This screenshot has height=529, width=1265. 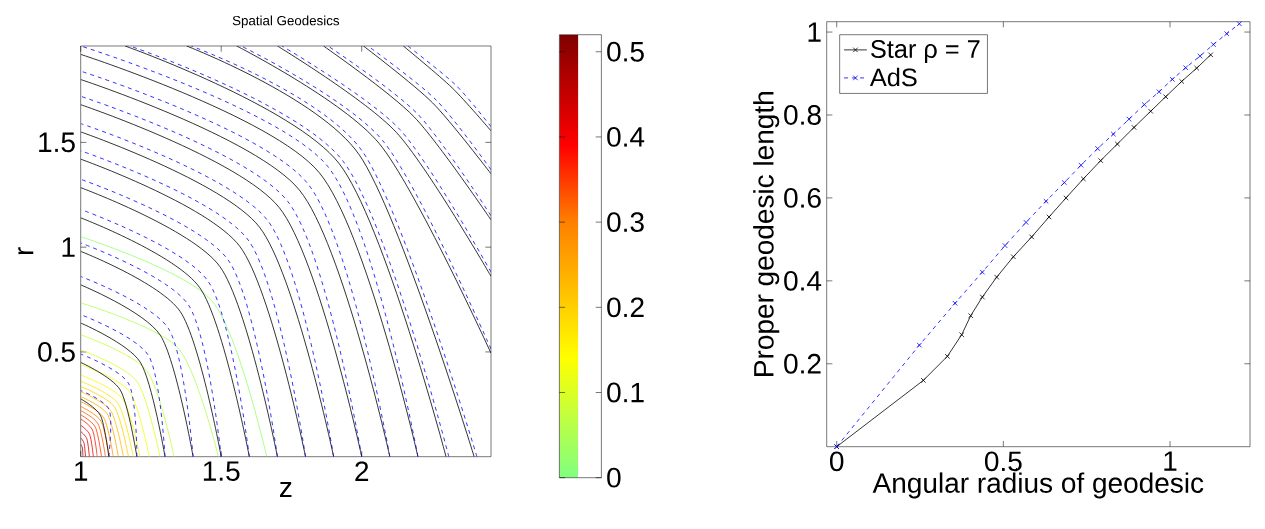 I want to click on color-bar-label: 0.5, so click(x=625, y=51).